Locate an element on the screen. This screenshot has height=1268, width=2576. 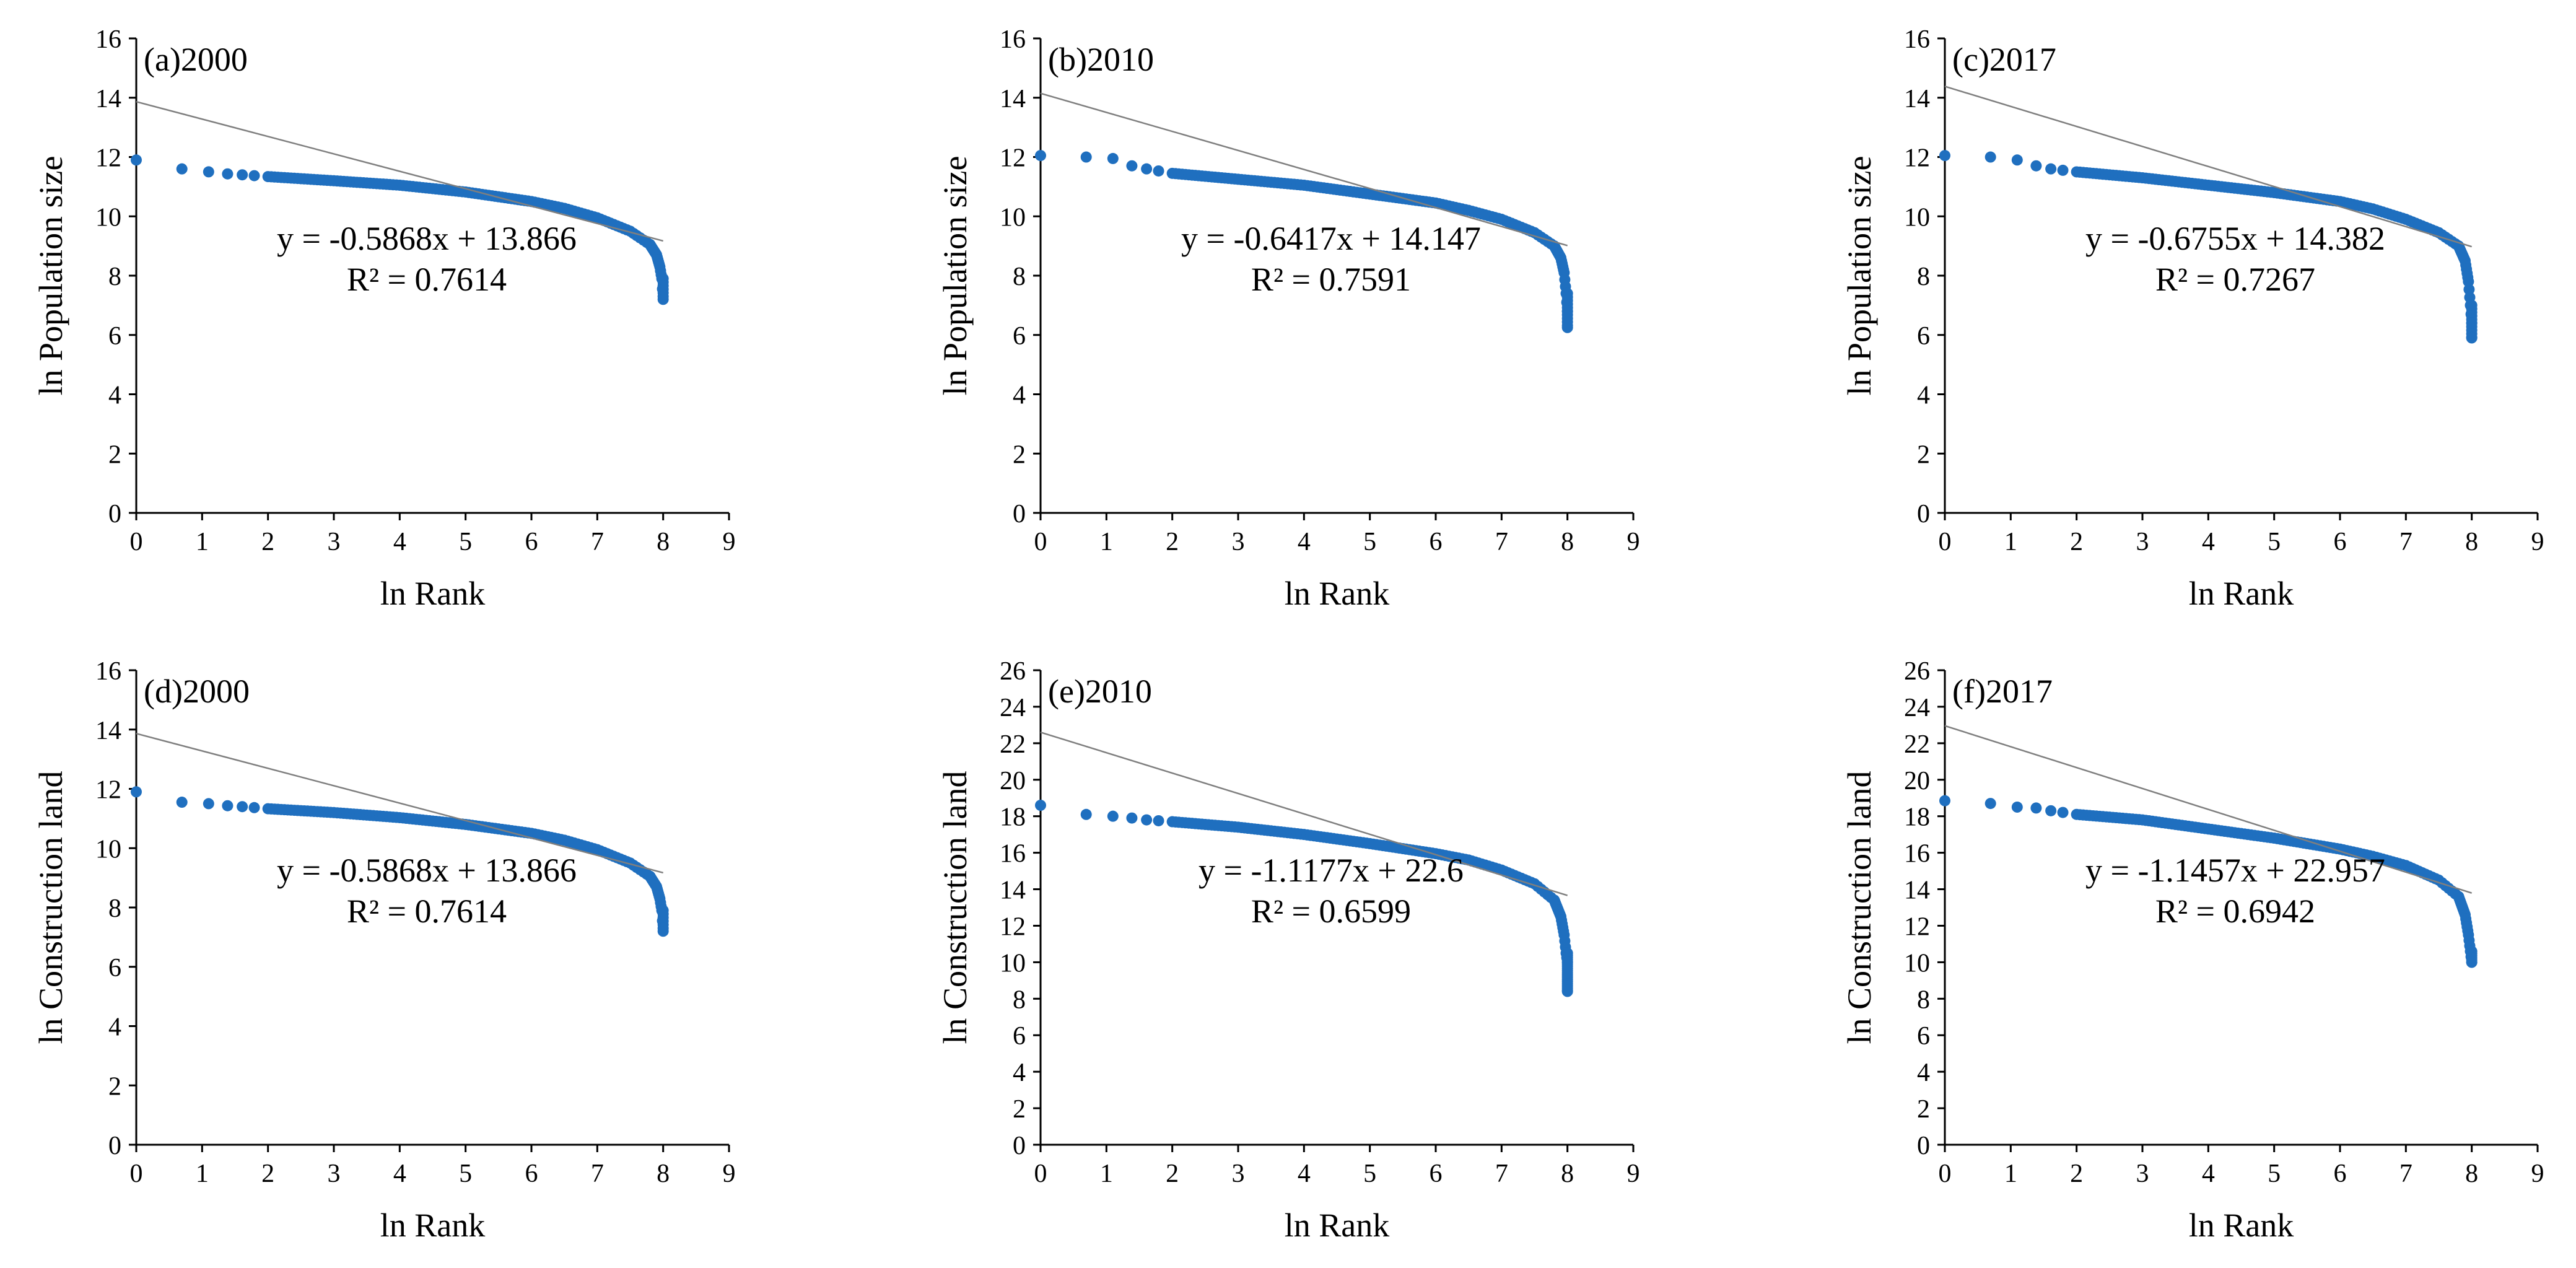
y-tick-label: 22 is located at coordinates (1013, 744).